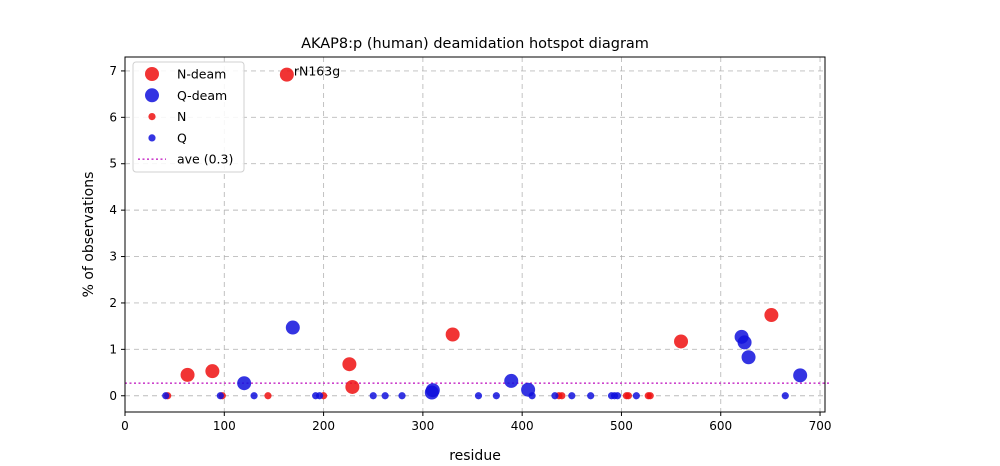 Image resolution: width=1000 pixels, height=466 pixels. Describe the element at coordinates (820, 426) in the screenshot. I see `x-tick-label: 700` at that location.